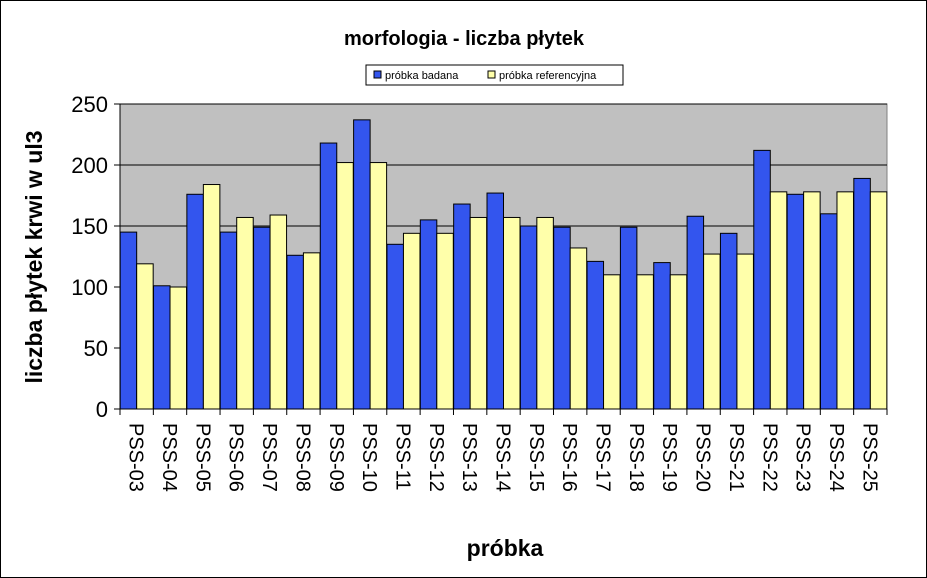 The height and width of the screenshot is (578, 927). Describe the element at coordinates (202, 457) in the screenshot. I see `x-tick-label: PSS-05` at that location.